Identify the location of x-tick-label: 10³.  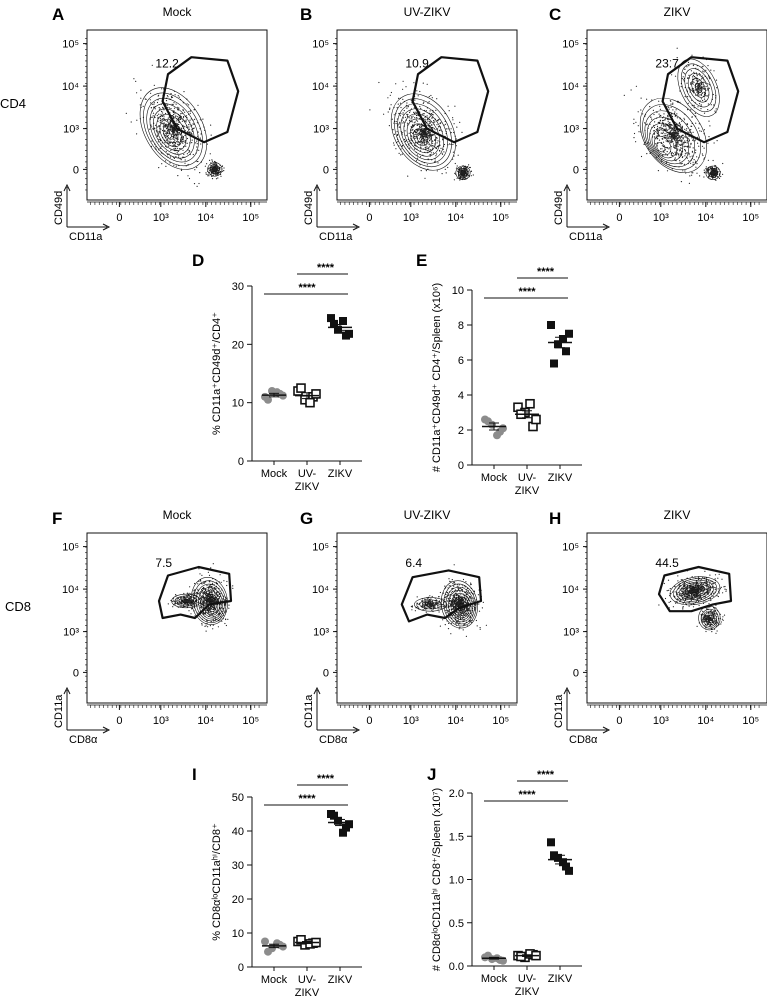
(161, 218).